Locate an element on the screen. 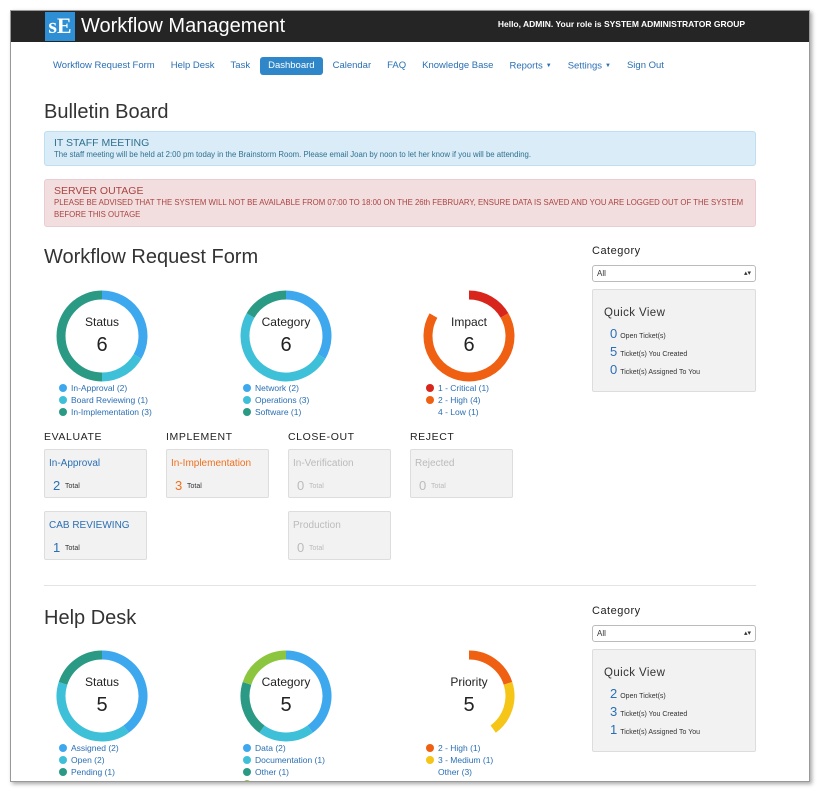  stage-box-cab-reviewing: CAB REVIEWING 1 Total is located at coordinates (95, 535).